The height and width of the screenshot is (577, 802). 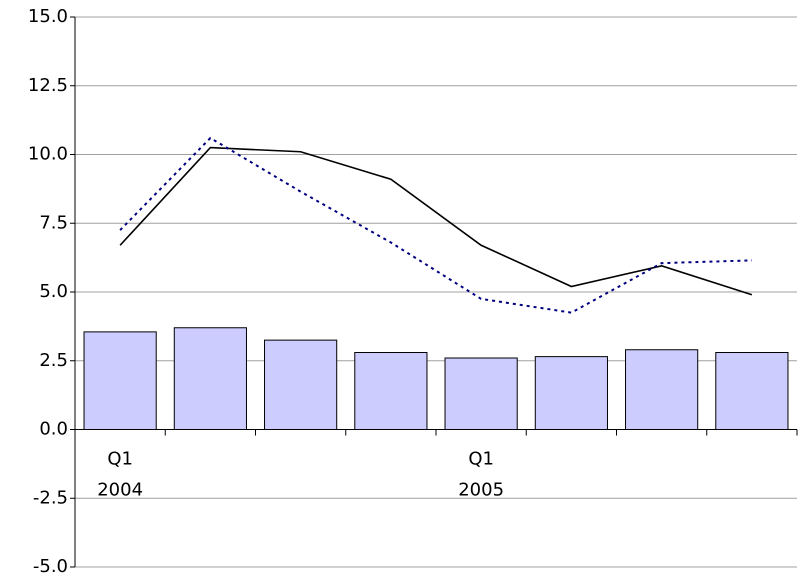 What do you see at coordinates (50, 566) in the screenshot?
I see `y-tick-label: -5.0` at bounding box center [50, 566].